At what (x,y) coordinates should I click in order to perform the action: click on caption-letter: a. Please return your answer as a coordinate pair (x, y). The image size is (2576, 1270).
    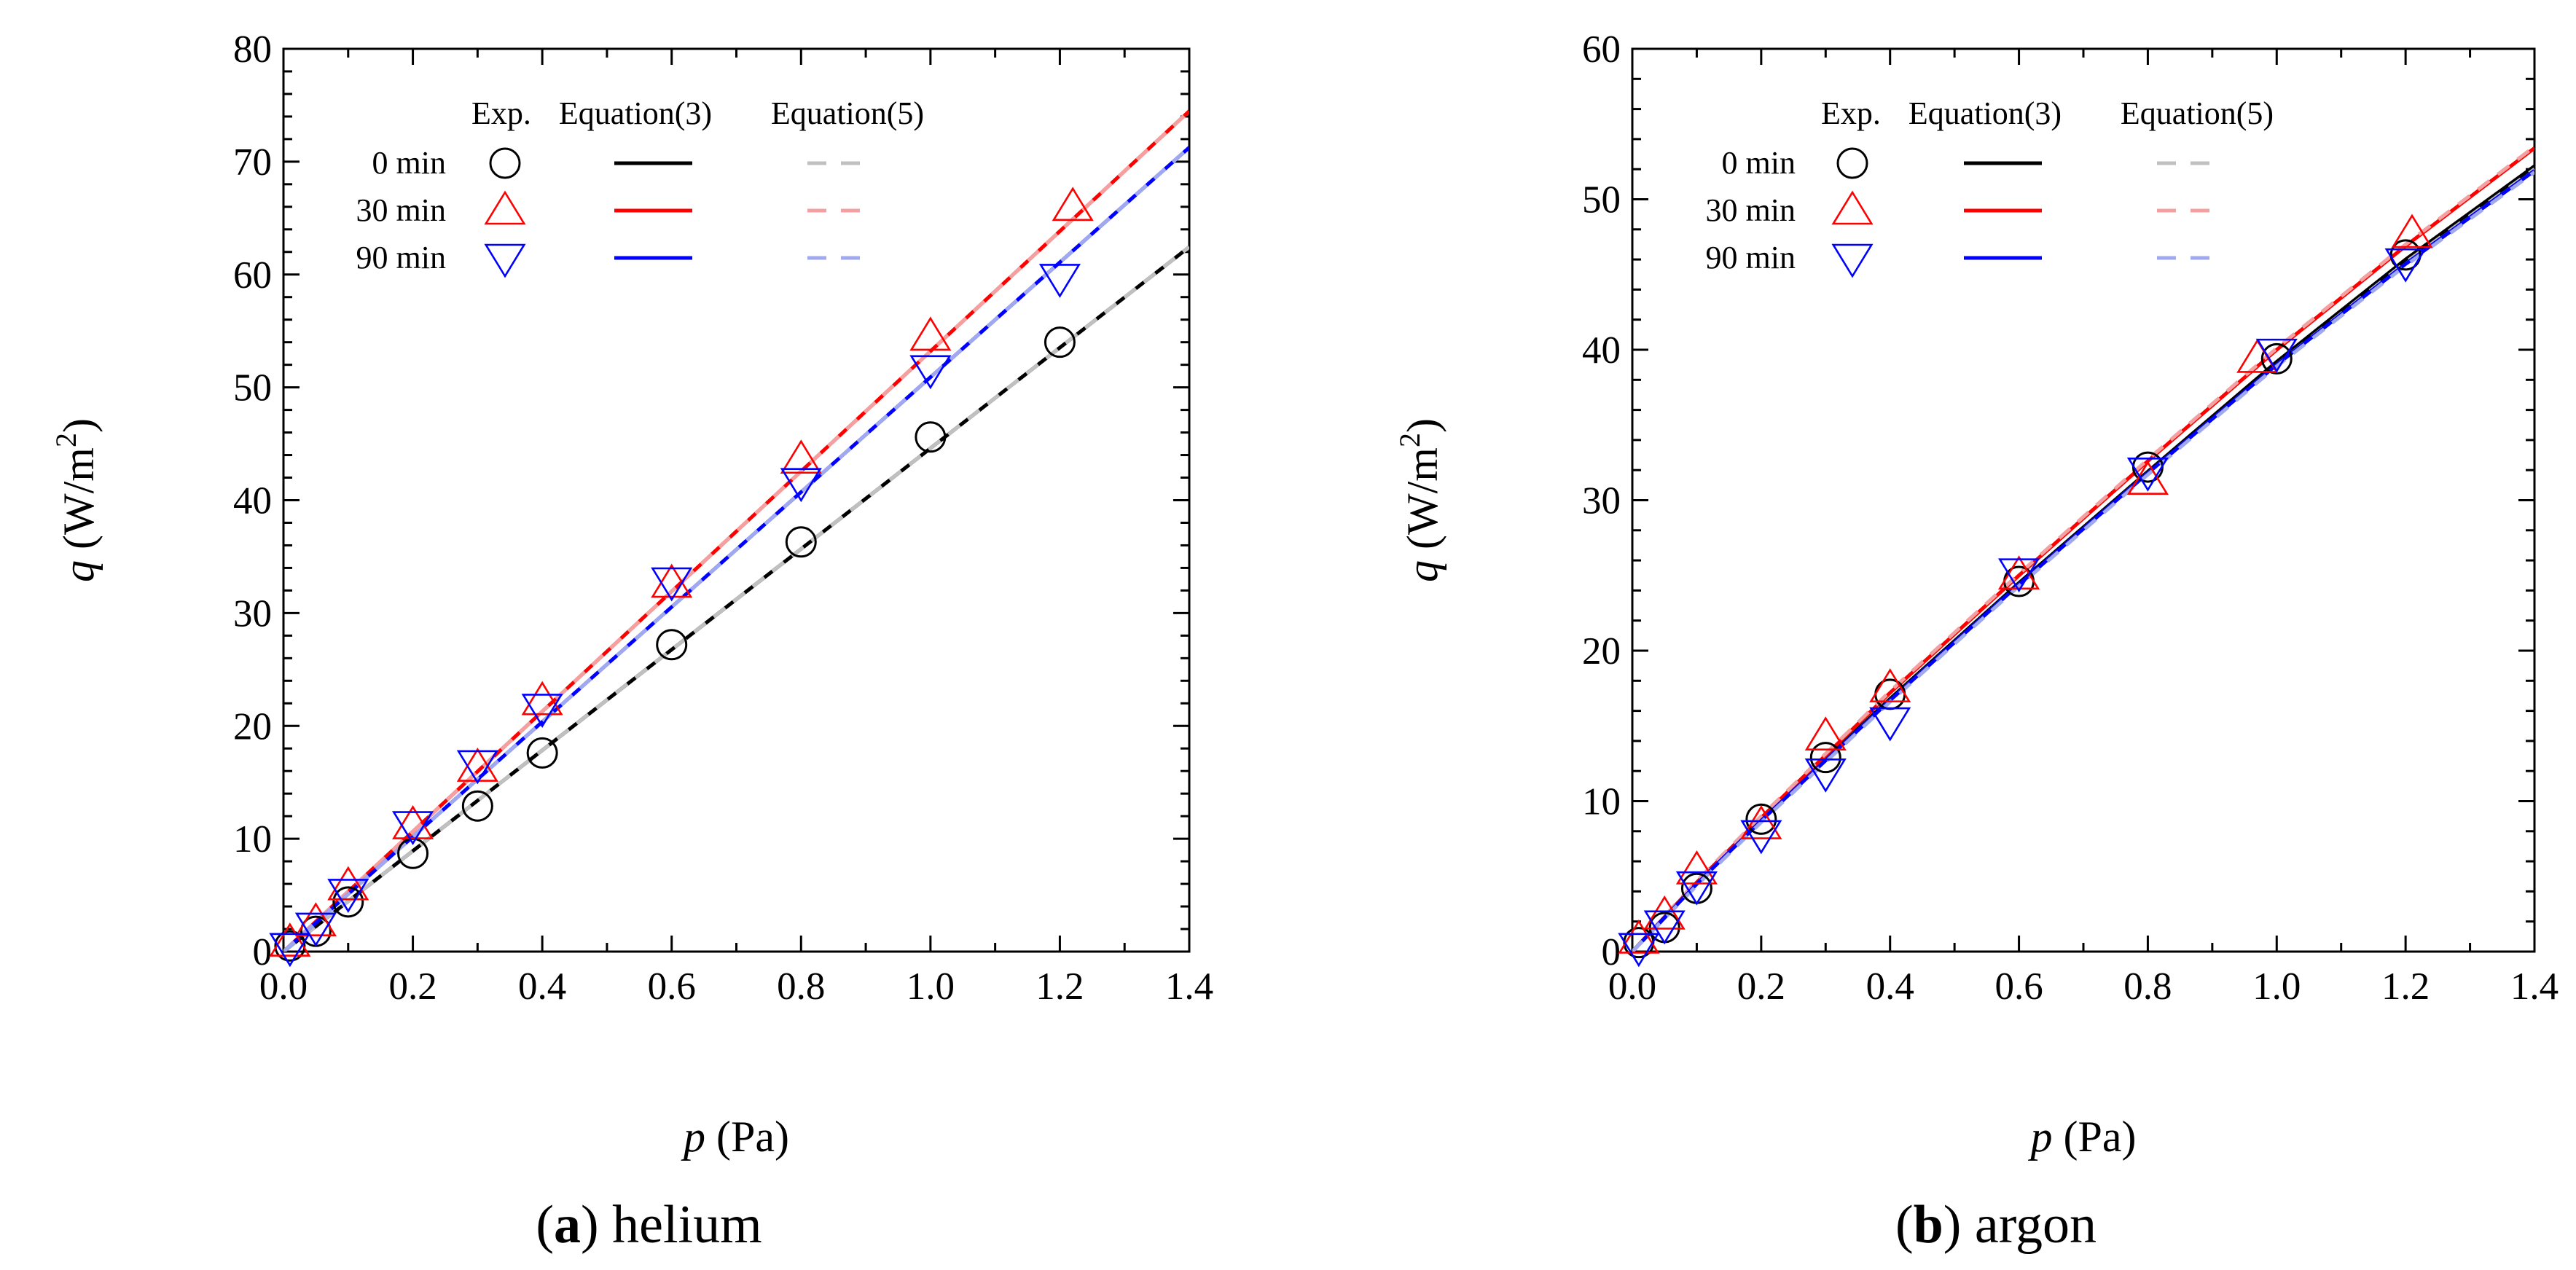
    Looking at the image, I should click on (567, 1225).